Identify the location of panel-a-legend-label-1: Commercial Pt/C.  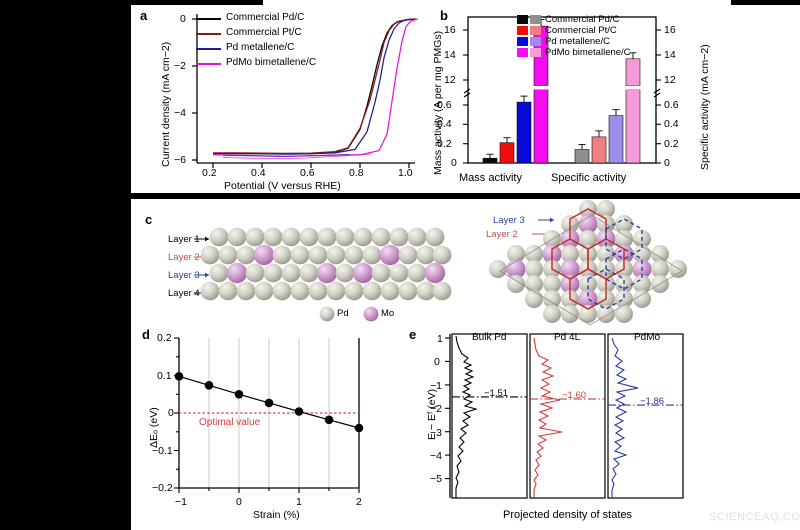
(264, 32).